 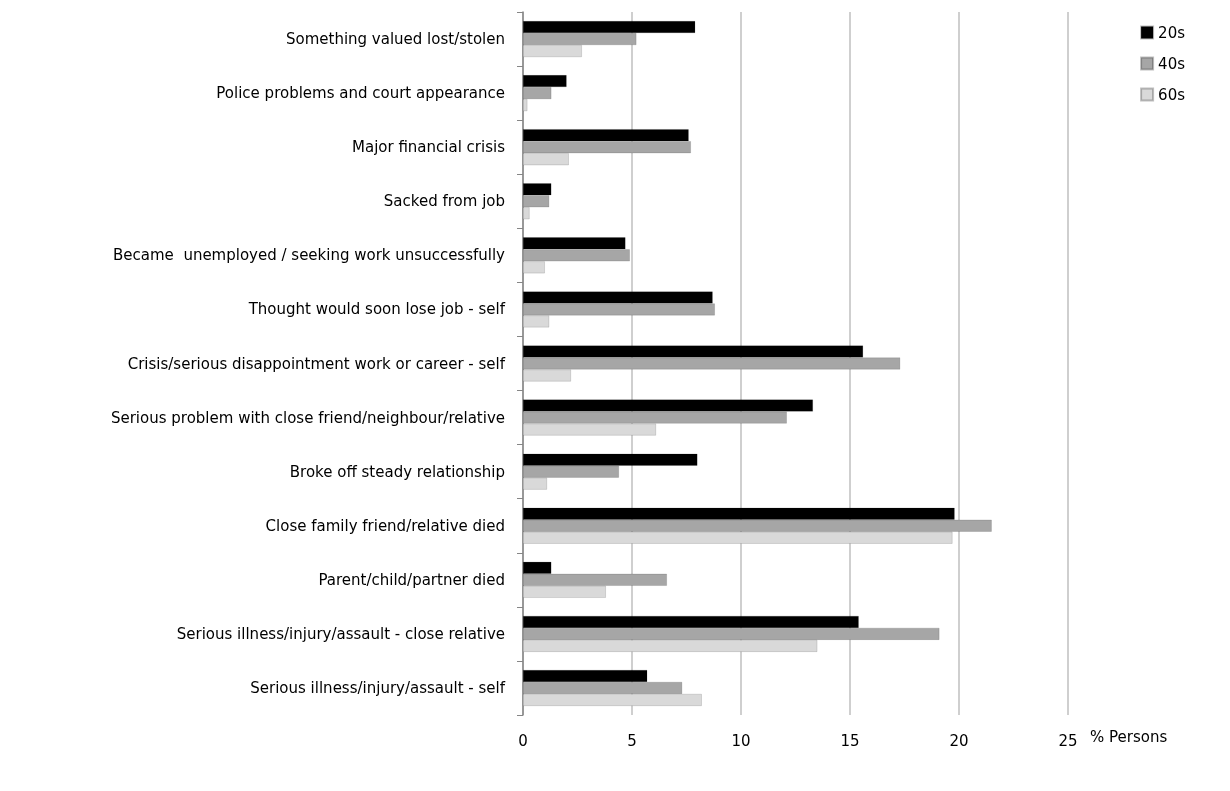 What do you see at coordinates (397, 471) in the screenshot?
I see `y-tick-label: Broke off steady relationship` at bounding box center [397, 471].